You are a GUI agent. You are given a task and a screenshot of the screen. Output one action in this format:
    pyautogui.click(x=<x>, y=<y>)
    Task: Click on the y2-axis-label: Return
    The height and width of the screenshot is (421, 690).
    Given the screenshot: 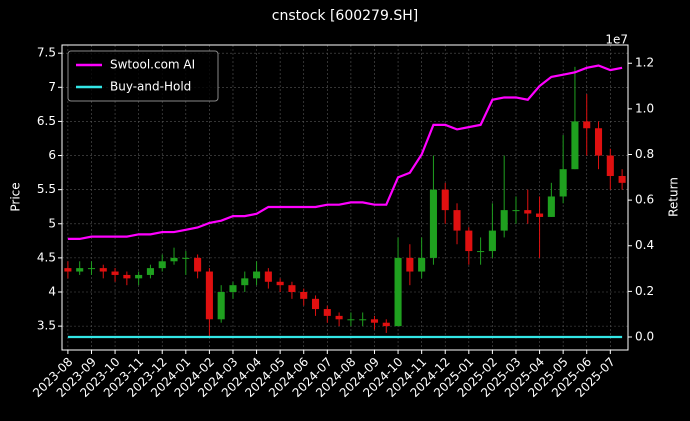 What is the action you would take?
    pyautogui.click(x=674, y=197)
    